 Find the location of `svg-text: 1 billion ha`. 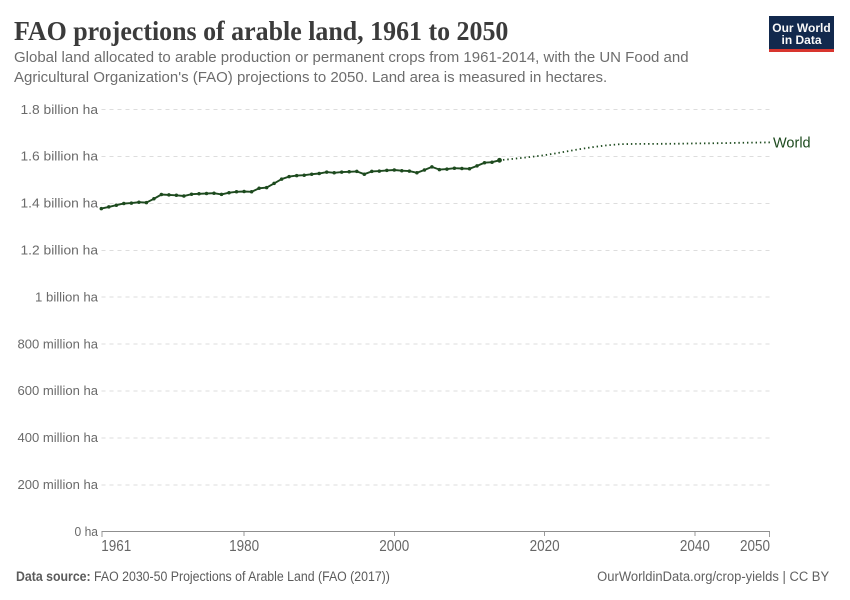

svg-text: 1 billion ha is located at coordinates (67, 296).